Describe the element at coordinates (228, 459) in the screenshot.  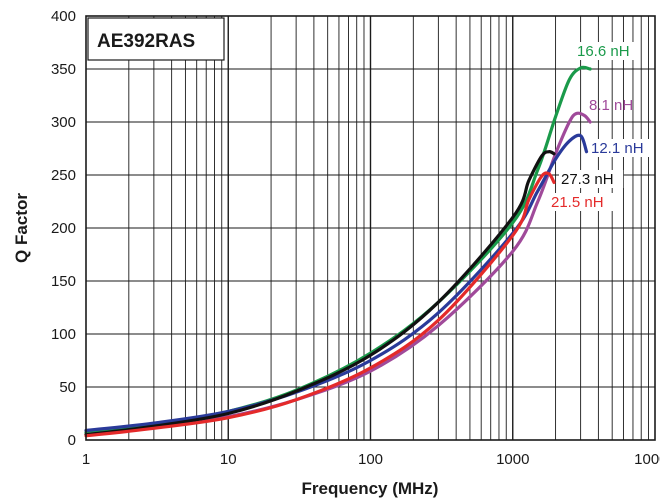
I see `x-tick-label: 10` at that location.